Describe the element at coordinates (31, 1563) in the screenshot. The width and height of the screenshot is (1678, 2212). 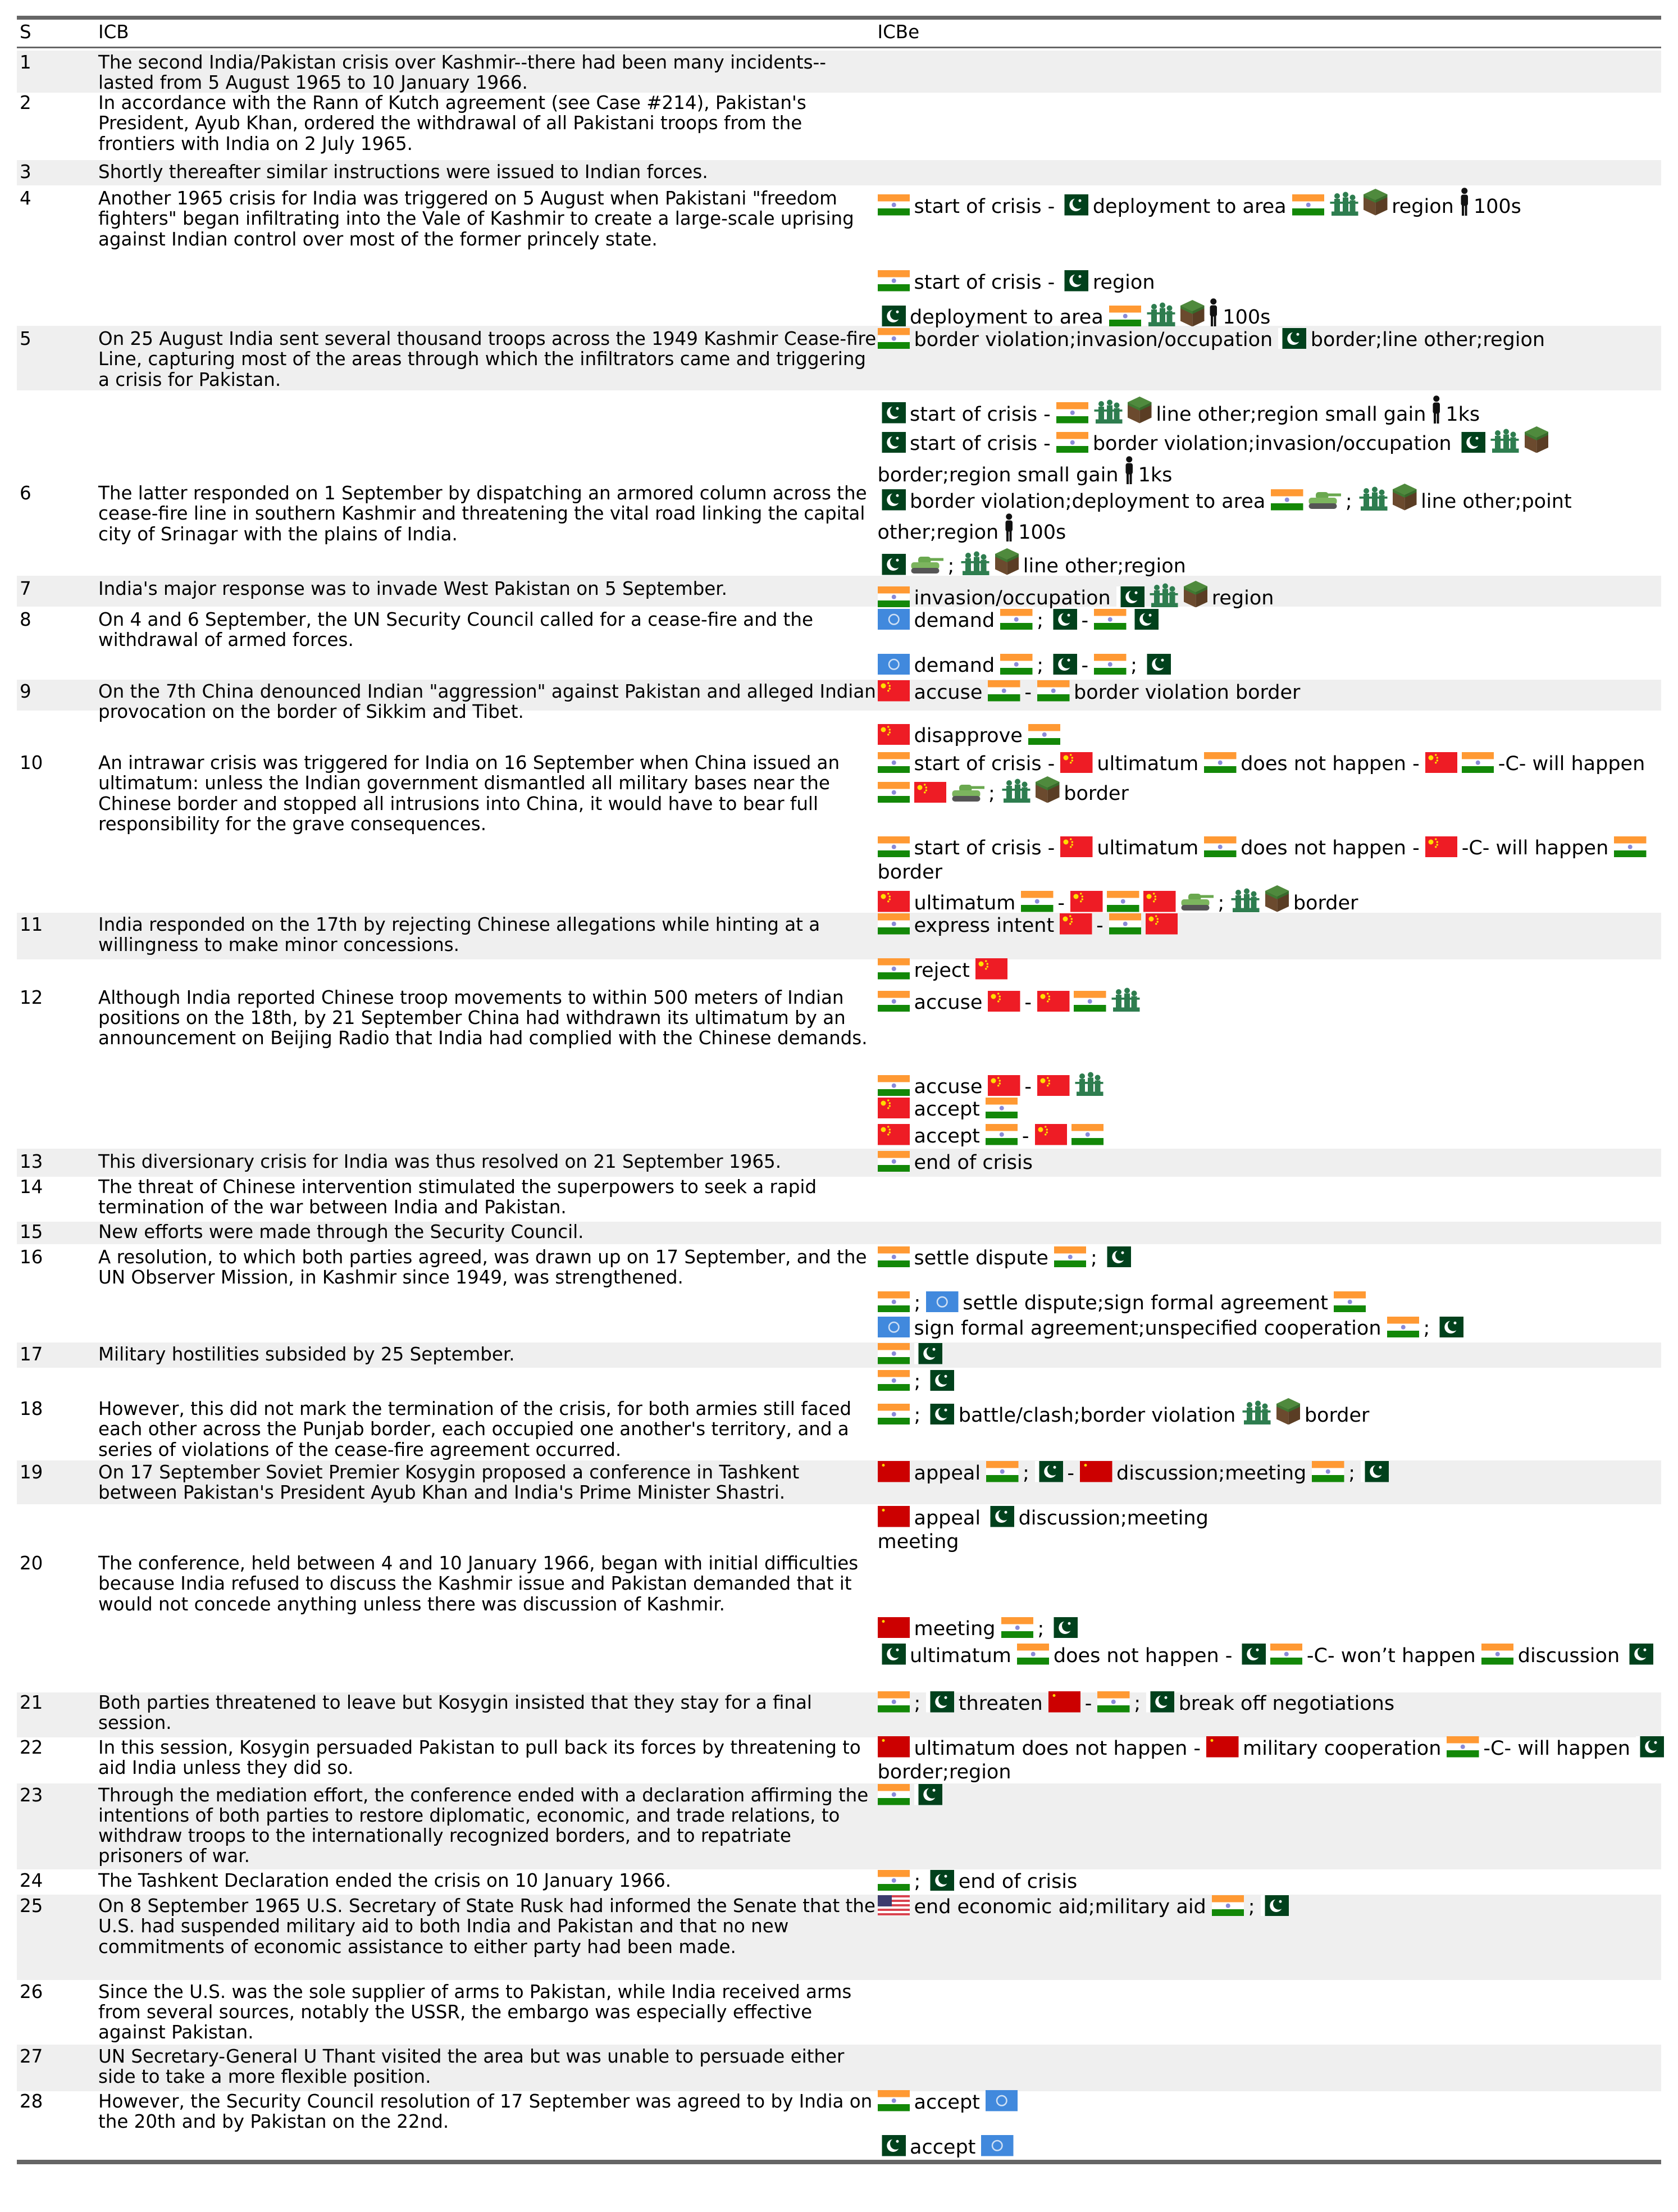
I see `row-number: 20` at that location.